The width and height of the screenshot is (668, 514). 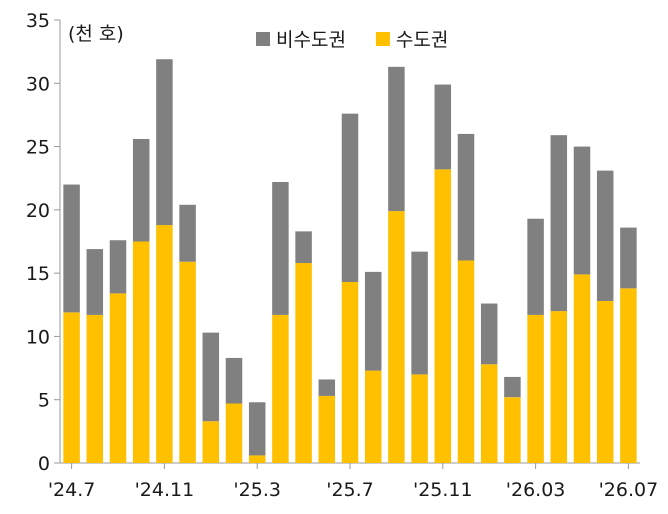 What do you see at coordinates (38, 21) in the screenshot?
I see `y-tick-label: 35` at bounding box center [38, 21].